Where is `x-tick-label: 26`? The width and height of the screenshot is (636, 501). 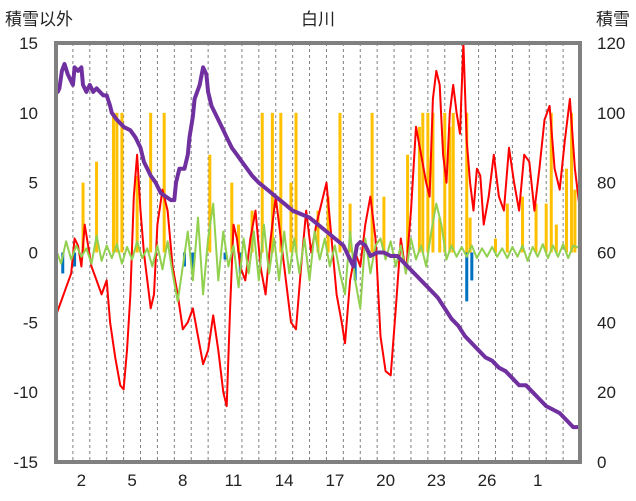
x-tick-label: 26 is located at coordinates (487, 480).